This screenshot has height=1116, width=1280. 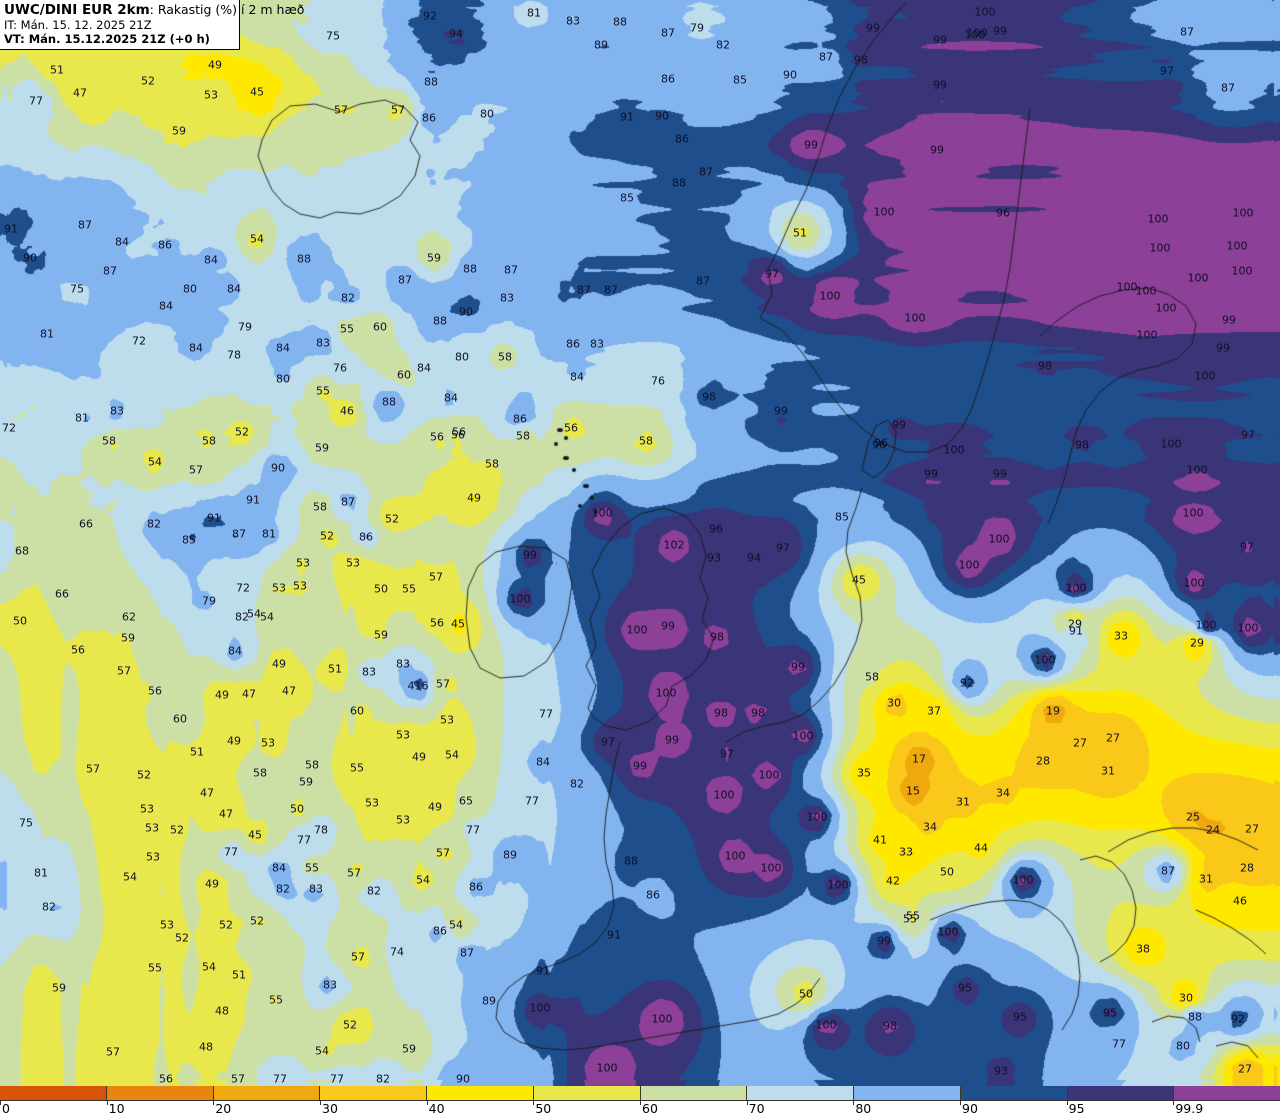 I want to click on humidity-value-label: 29, so click(x=1075, y=624).